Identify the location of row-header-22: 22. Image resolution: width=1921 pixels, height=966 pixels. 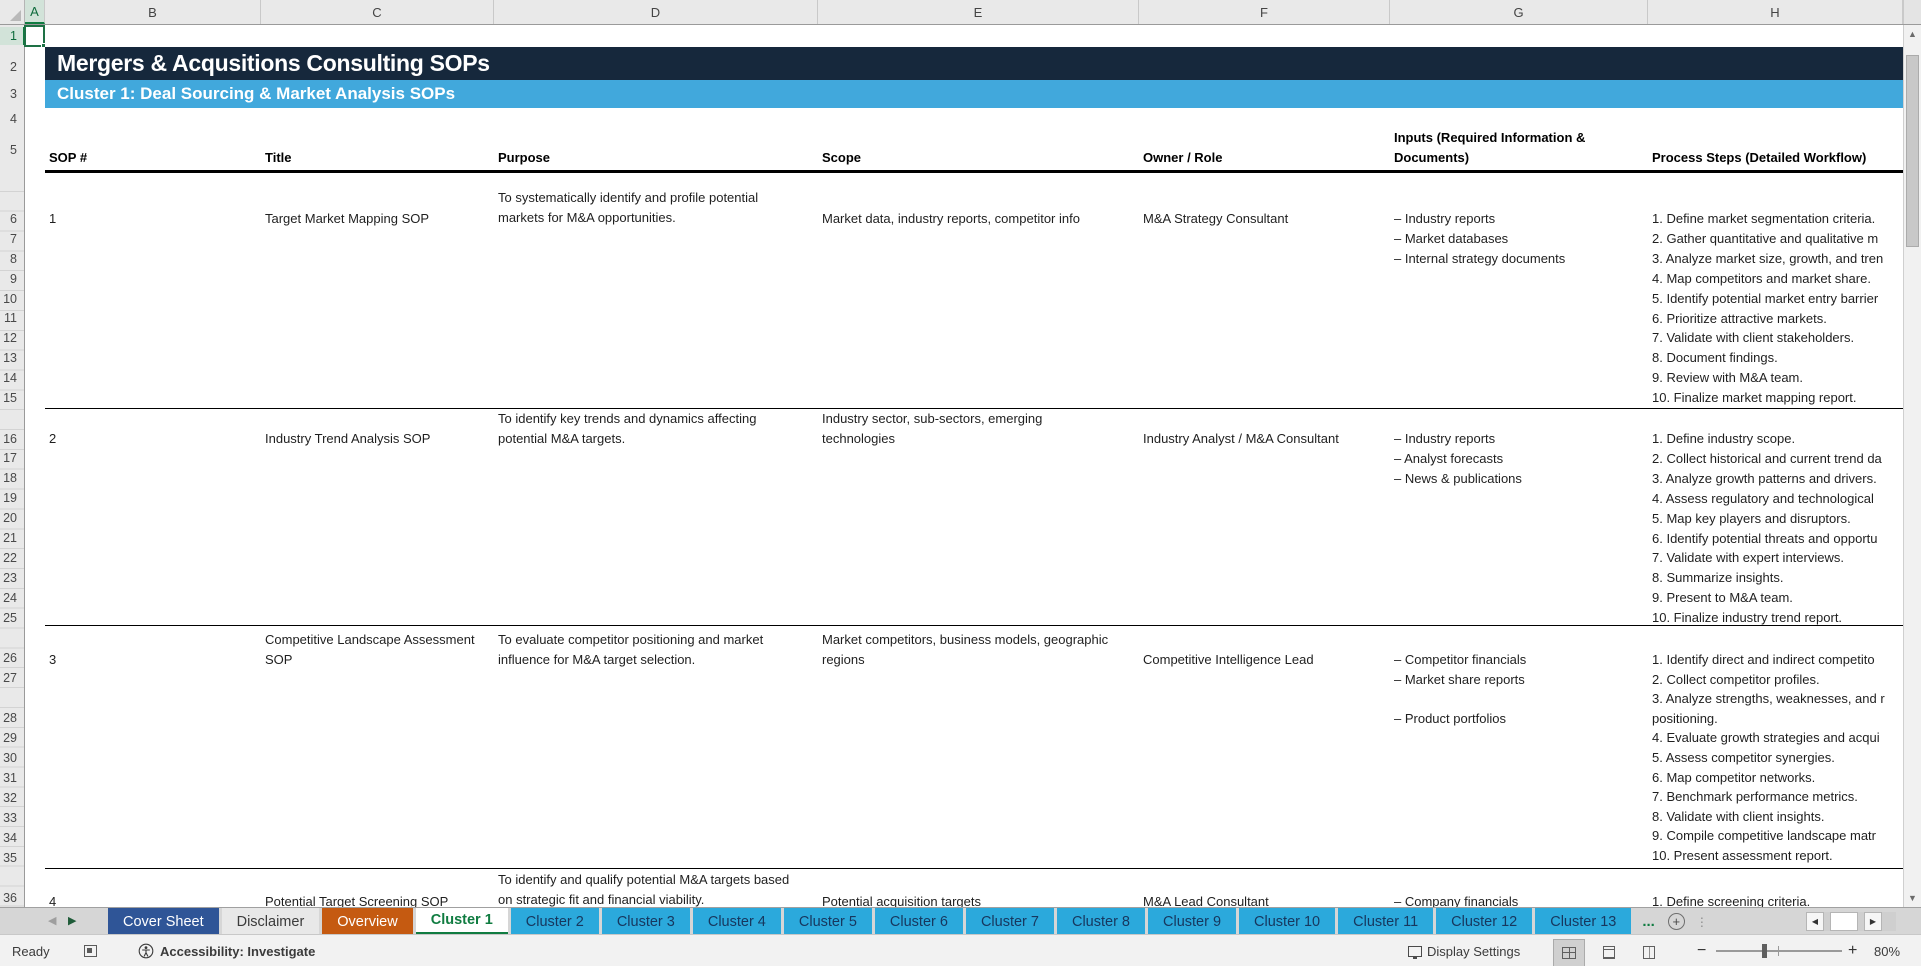
(10, 558).